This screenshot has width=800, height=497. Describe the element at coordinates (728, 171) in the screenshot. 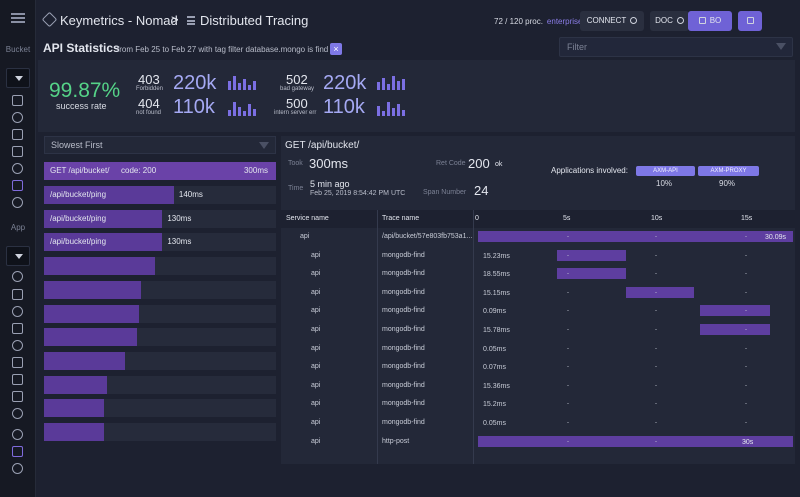

I see `app-chip: AXM-PROXY` at that location.